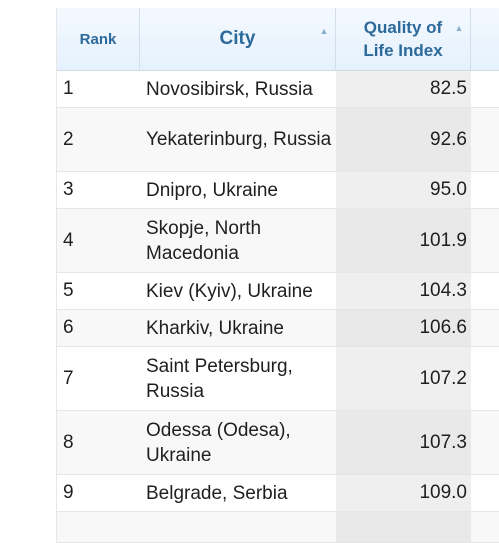 Image resolution: width=499 pixels, height=543 pixels. What do you see at coordinates (212, 190) in the screenshot?
I see `city-cell: Dnipro, Ukraine` at bounding box center [212, 190].